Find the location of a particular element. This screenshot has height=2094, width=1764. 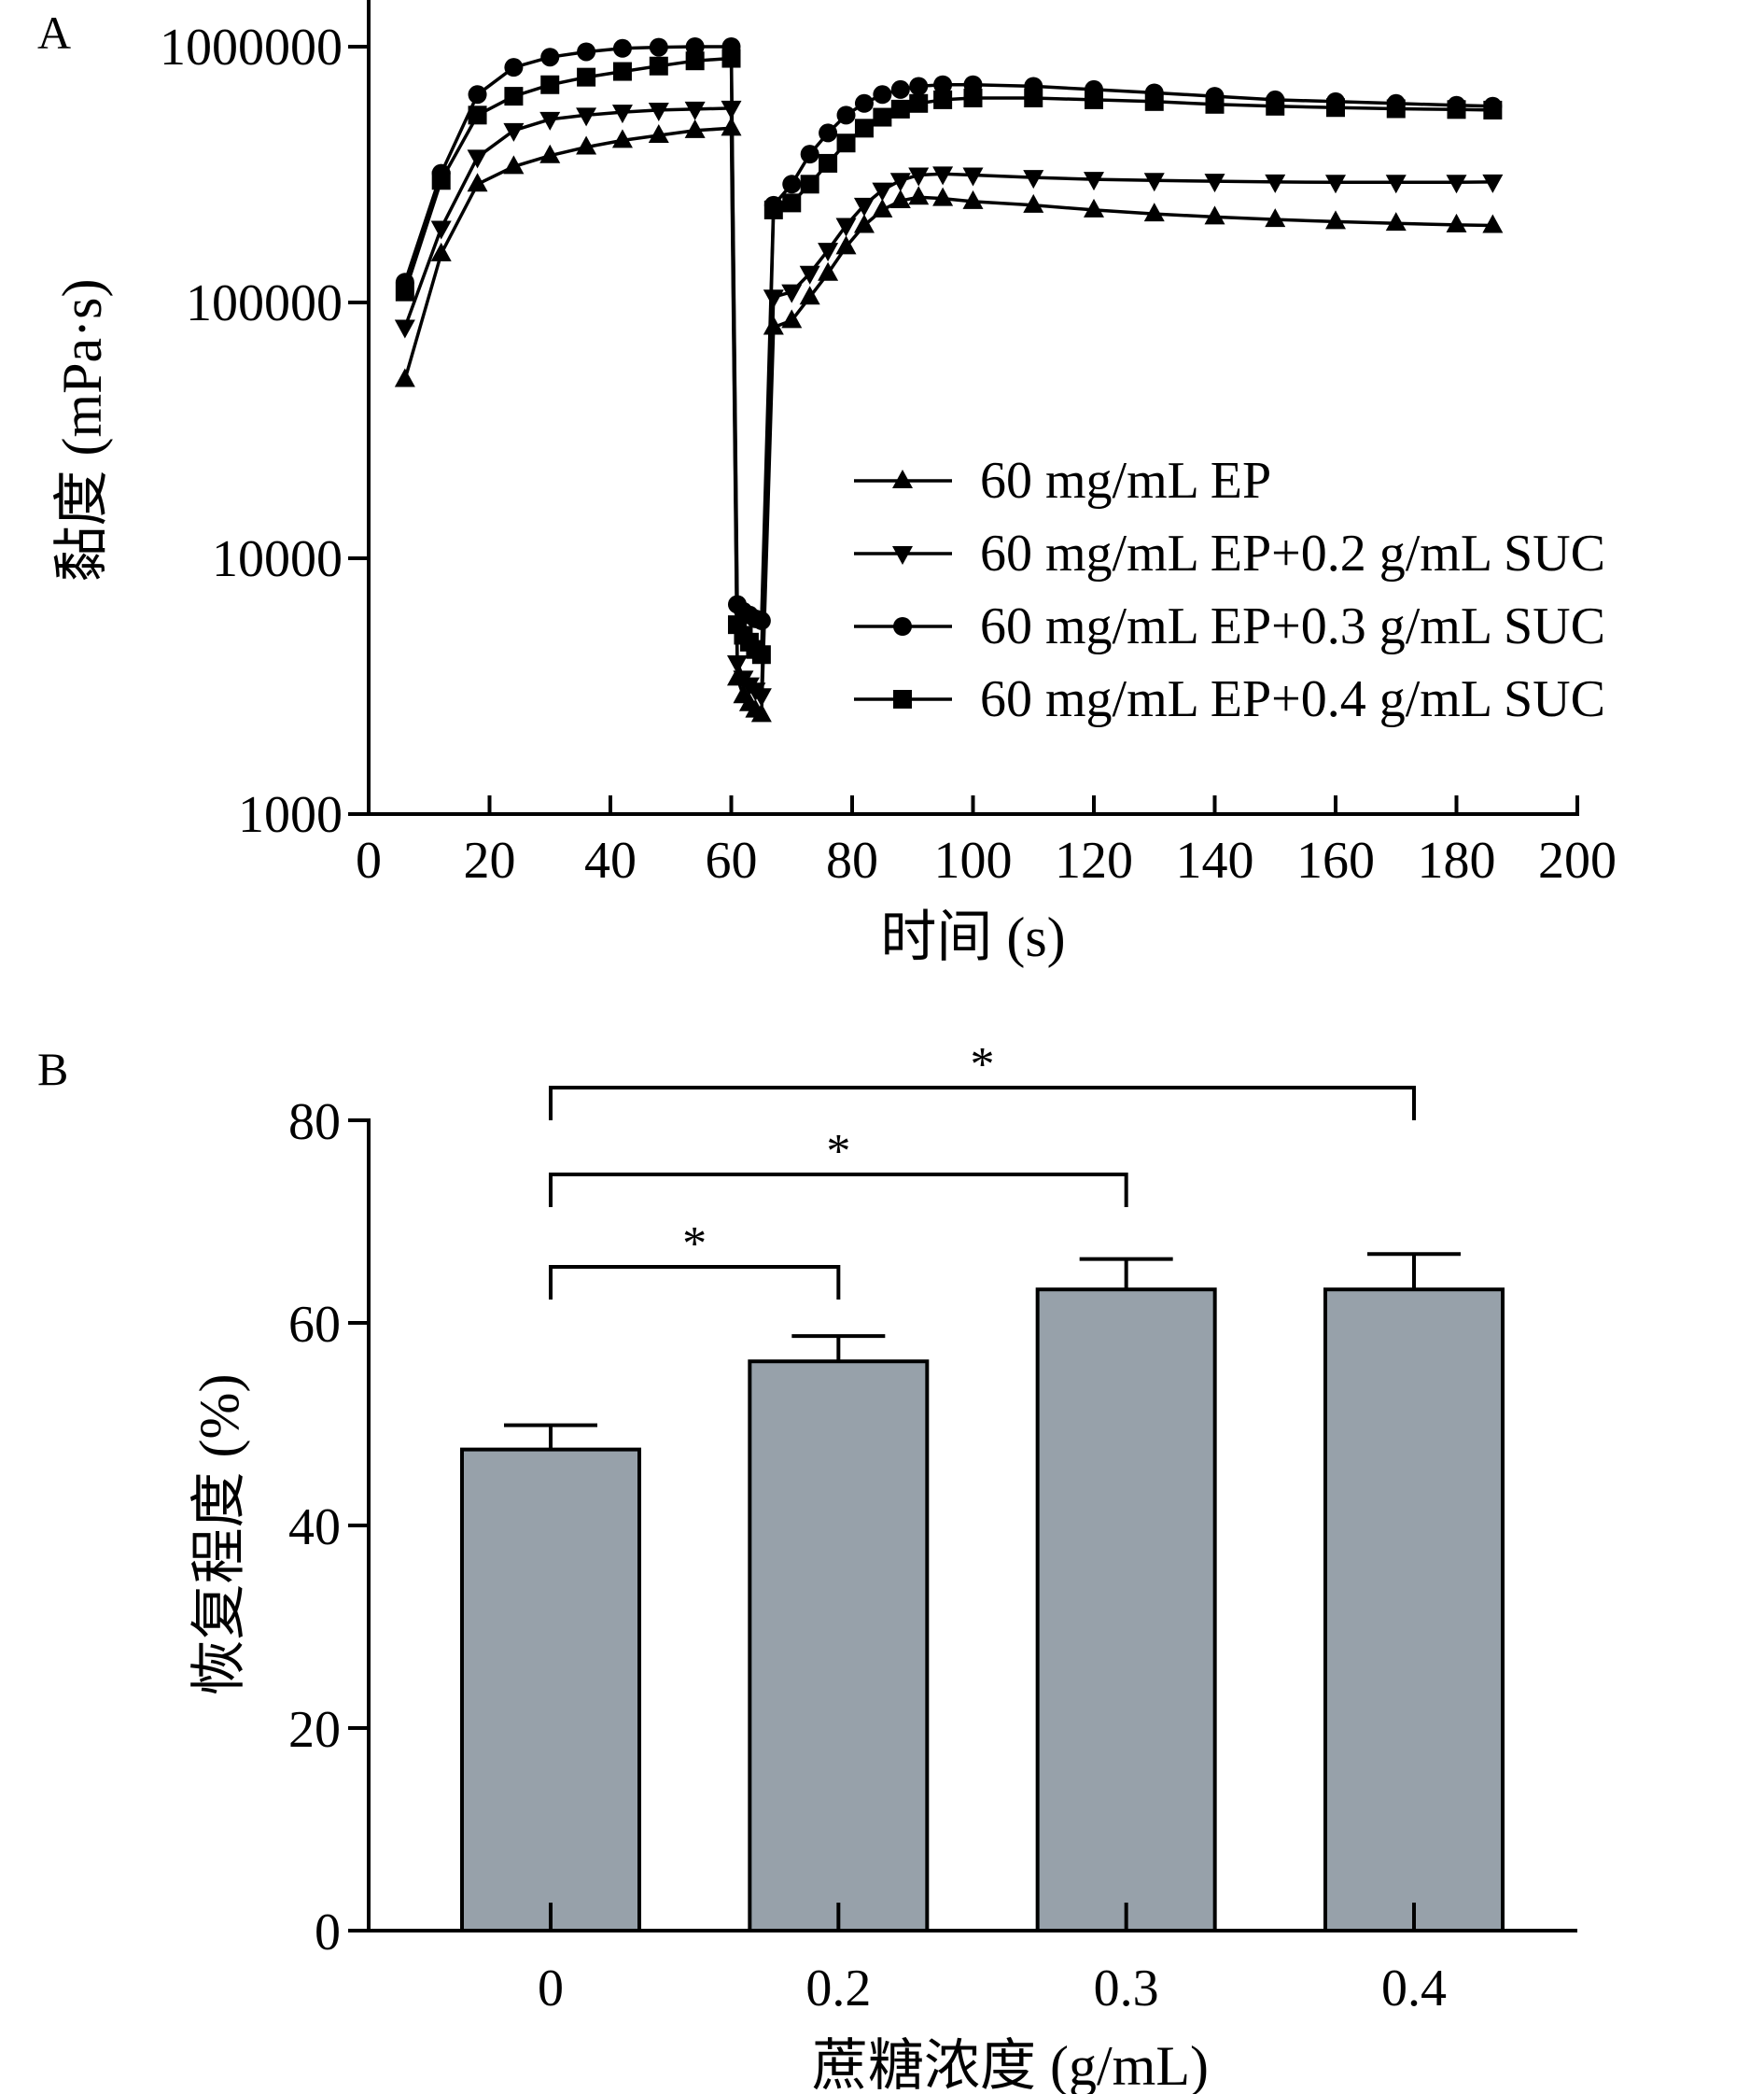

x-axis-title: 蔗糖浓度 (g/mL) is located at coordinates (1010, 2064).